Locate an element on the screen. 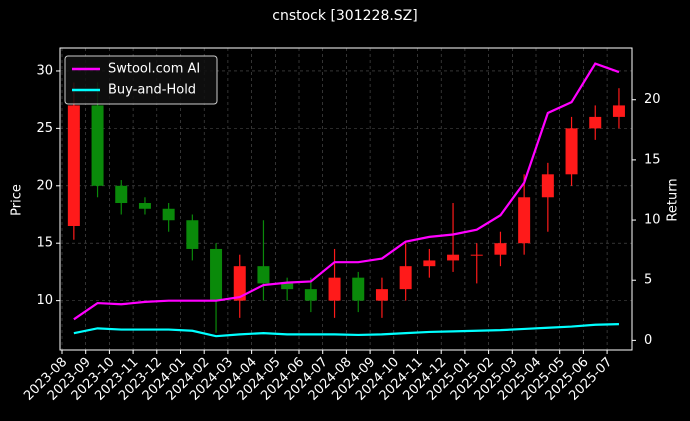 The width and height of the screenshot is (690, 421). y-tick-label: 10 is located at coordinates (44, 300).